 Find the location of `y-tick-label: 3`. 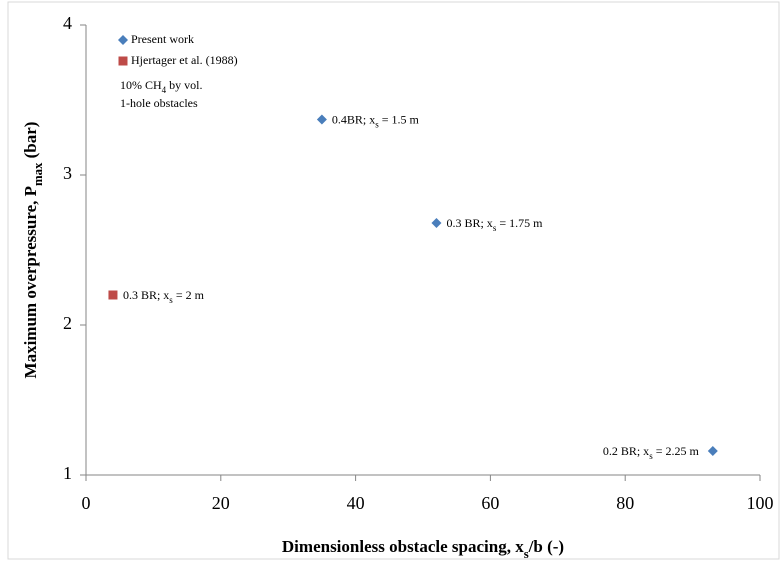

y-tick-label: 3 is located at coordinates (67, 173).